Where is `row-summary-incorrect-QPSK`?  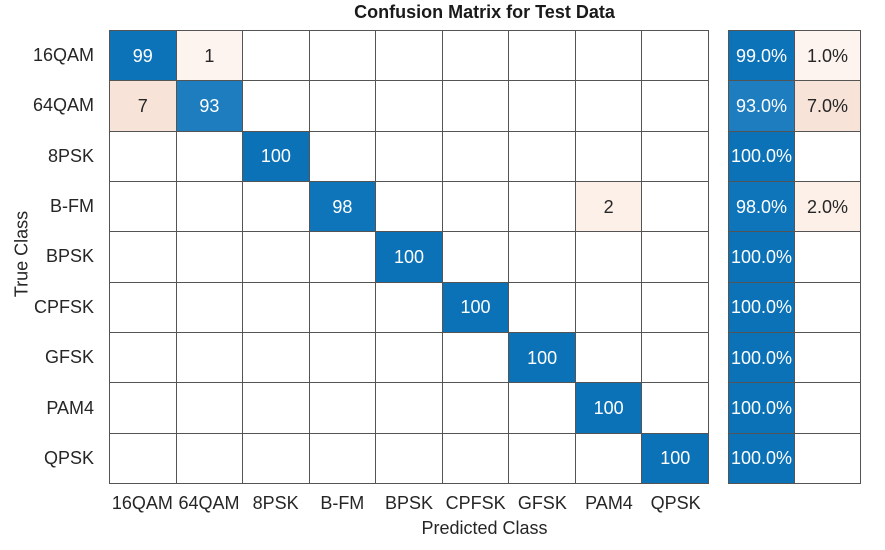 row-summary-incorrect-QPSK is located at coordinates (827, 458).